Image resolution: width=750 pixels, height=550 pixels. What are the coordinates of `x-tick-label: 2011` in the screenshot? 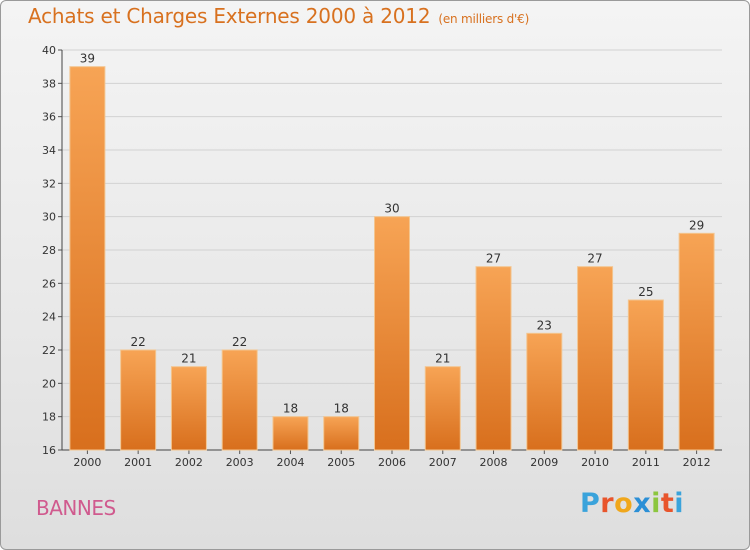 It's located at (646, 462).